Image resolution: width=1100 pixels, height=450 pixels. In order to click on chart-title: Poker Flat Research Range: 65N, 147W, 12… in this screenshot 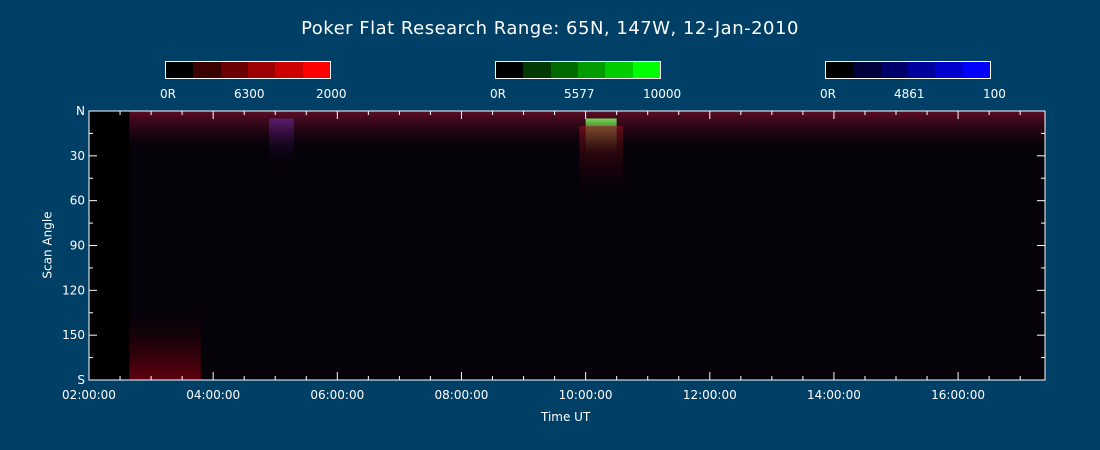, I will do `click(550, 28)`.